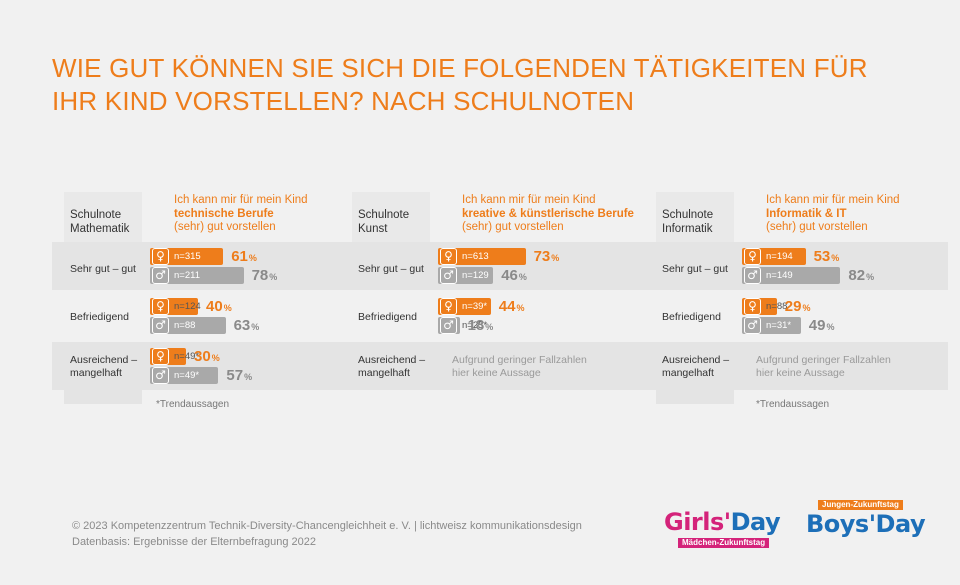  What do you see at coordinates (755, 522) in the screenshot?
I see `girls-day-wordmark-day: Day` at bounding box center [755, 522].